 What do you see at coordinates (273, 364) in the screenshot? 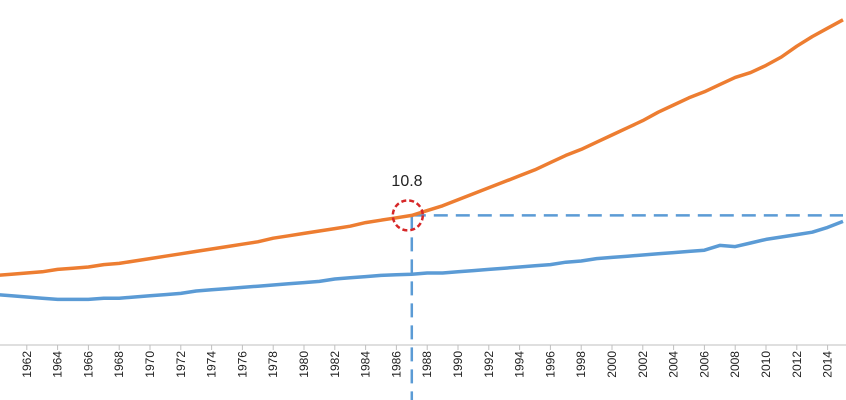
I see `x-tick-label: 1978` at bounding box center [273, 364].